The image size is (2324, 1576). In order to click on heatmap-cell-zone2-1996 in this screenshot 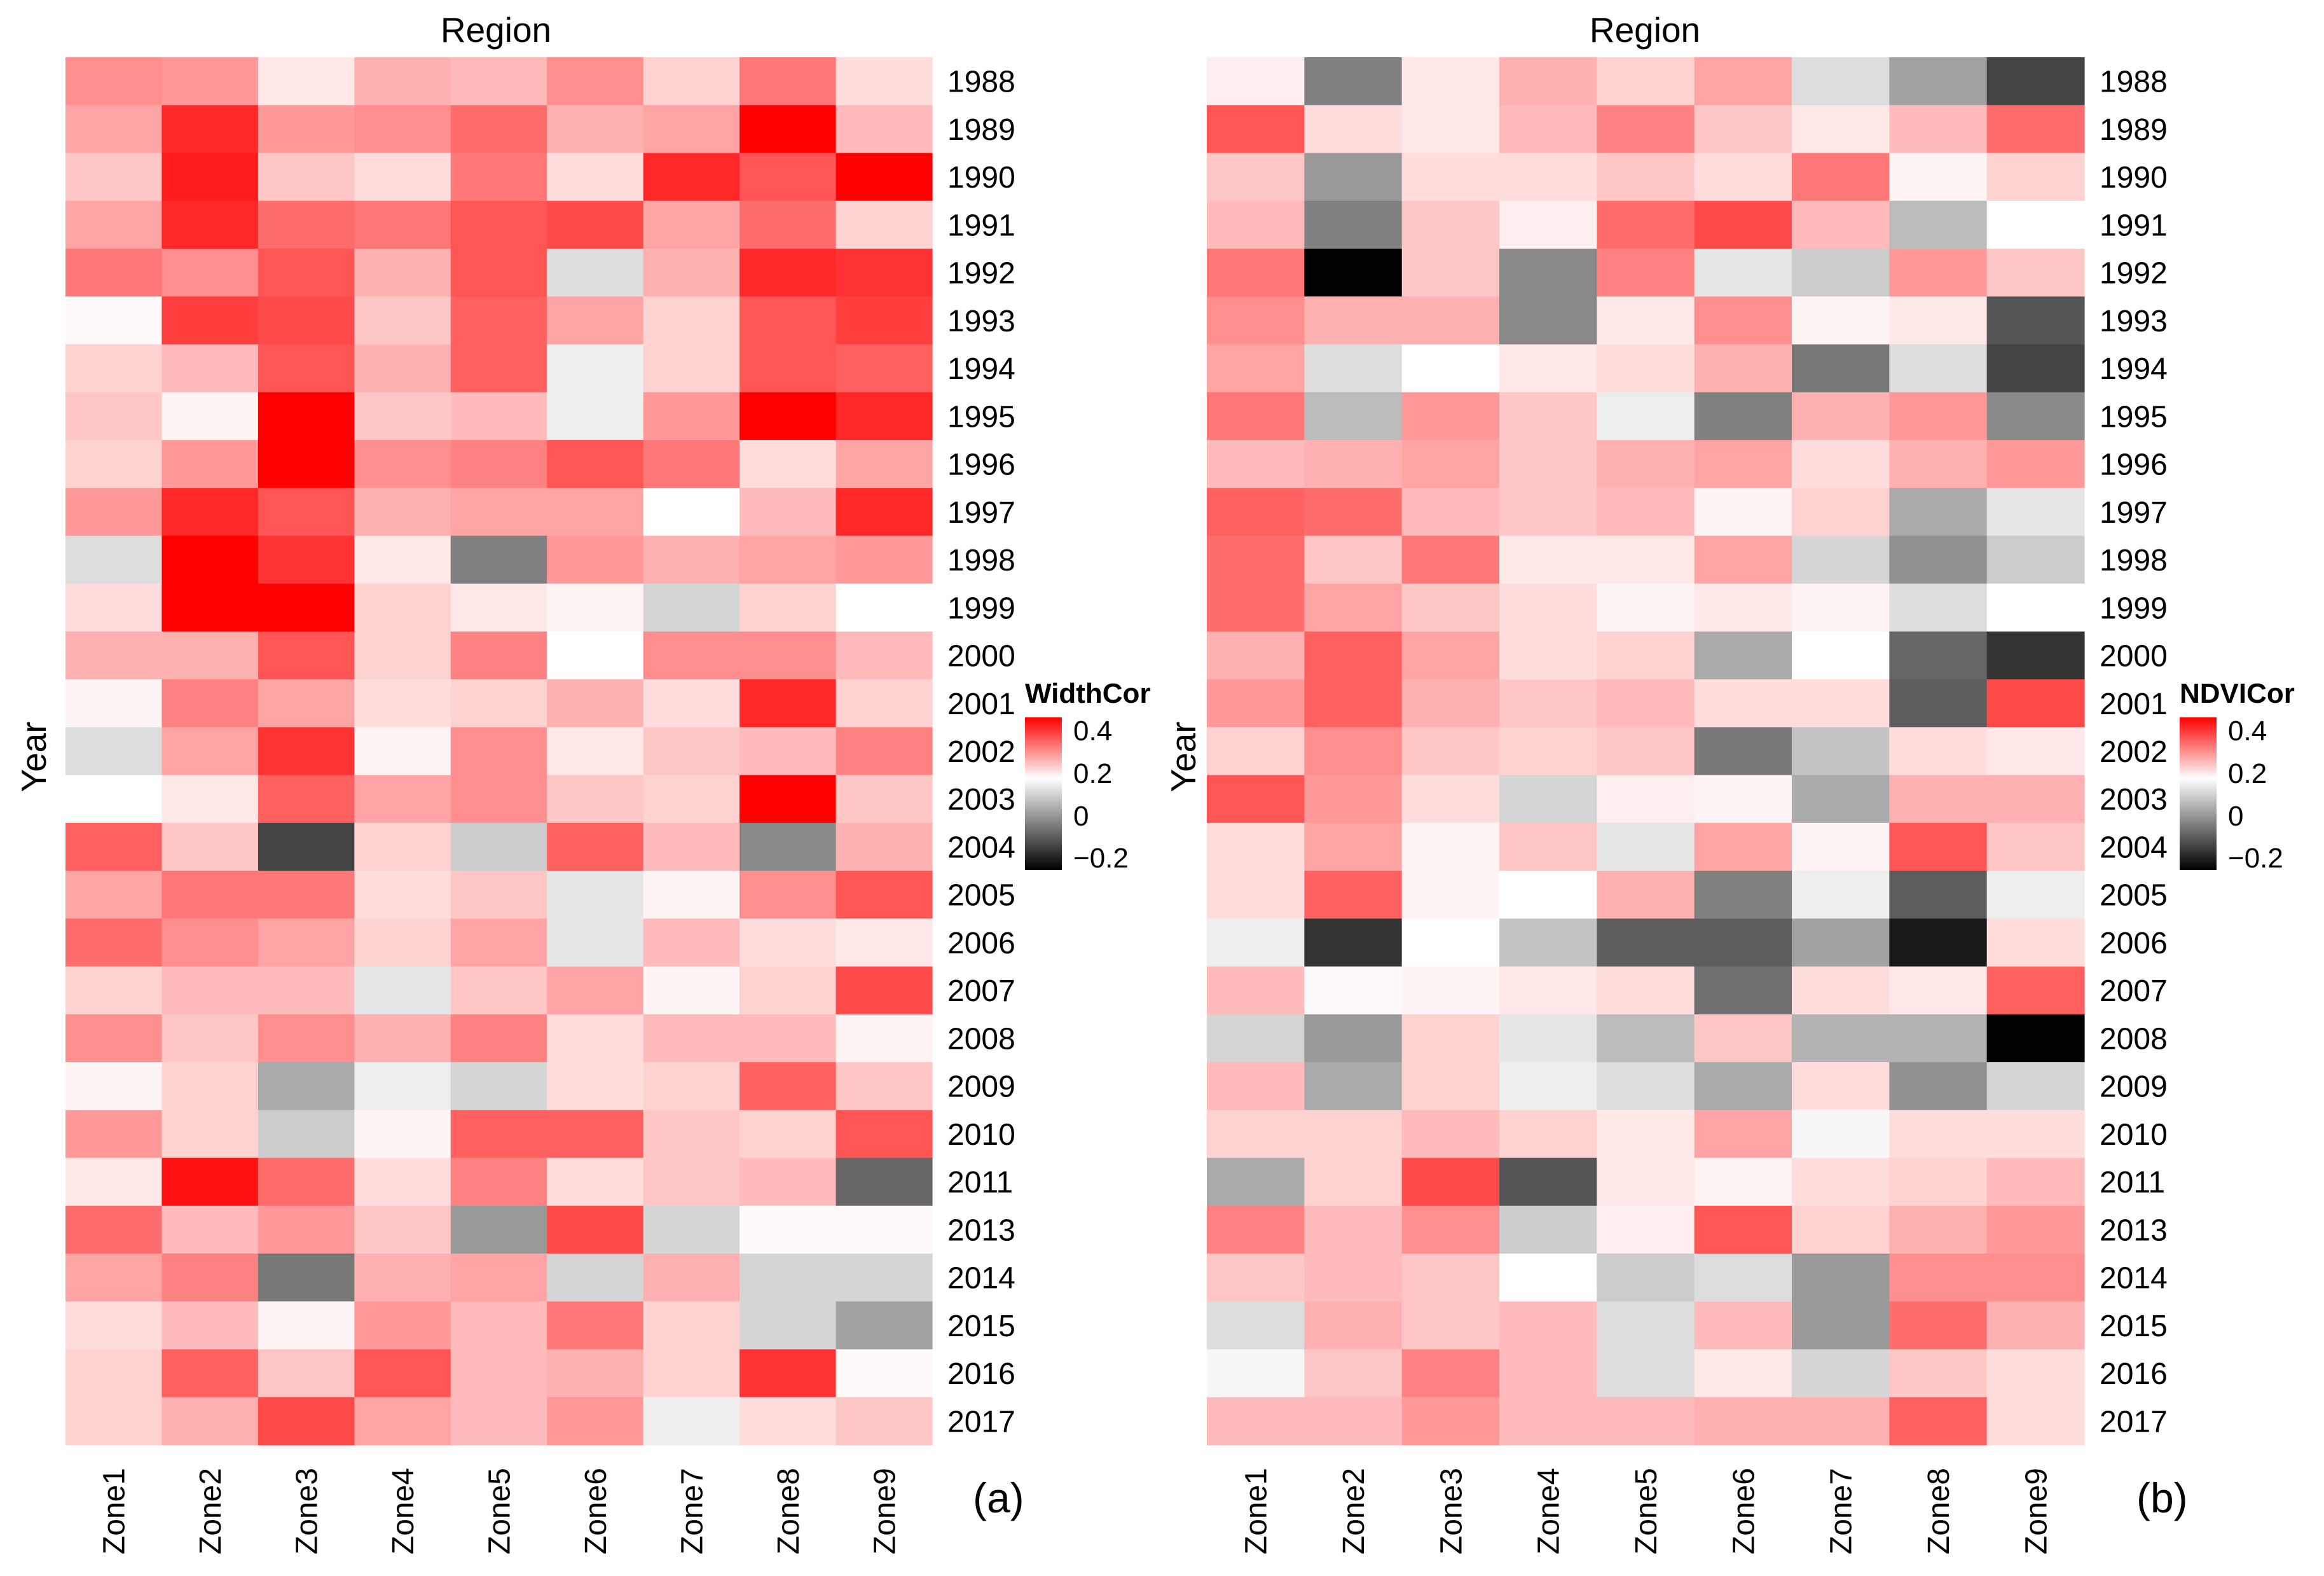, I will do `click(211, 463)`.